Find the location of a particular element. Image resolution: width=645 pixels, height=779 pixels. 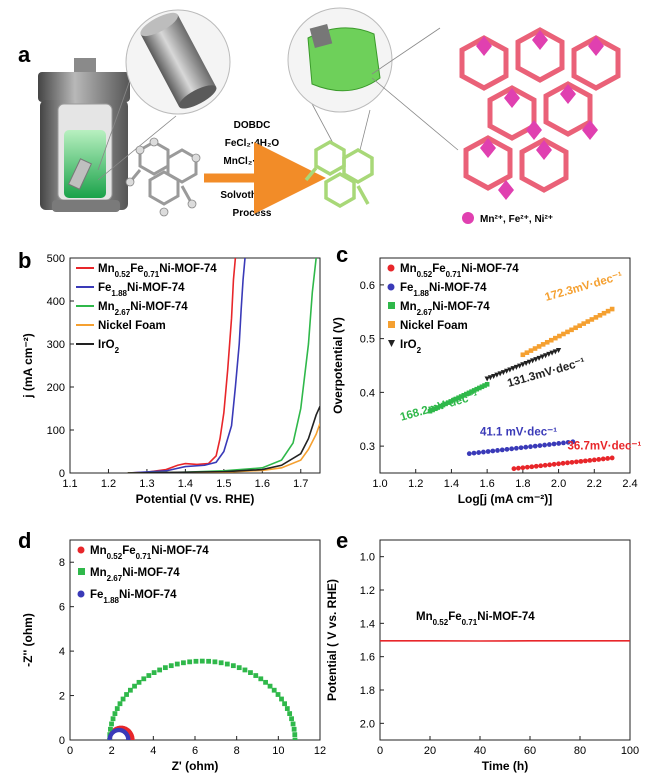

x-tick-label: 8 is located at coordinates (237, 751).